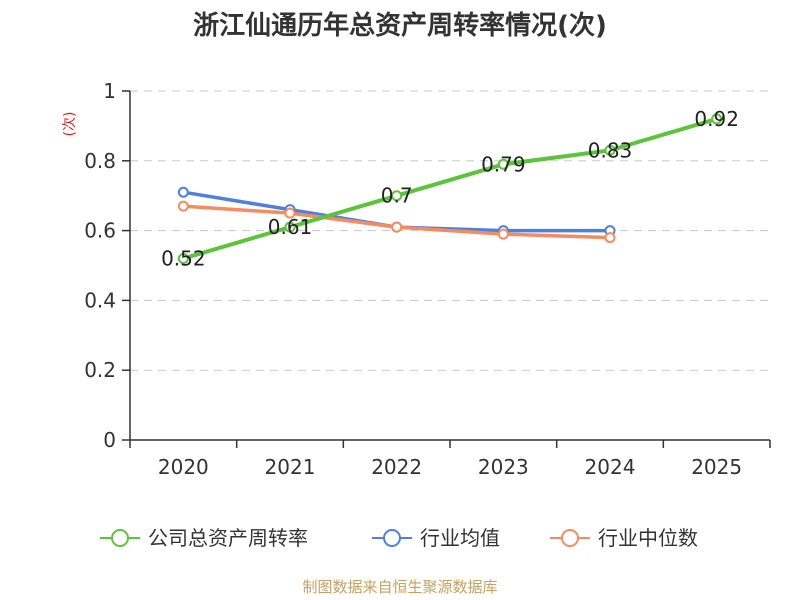 The image size is (800, 600). I want to click on legend-label: 行业均值, so click(460, 538).